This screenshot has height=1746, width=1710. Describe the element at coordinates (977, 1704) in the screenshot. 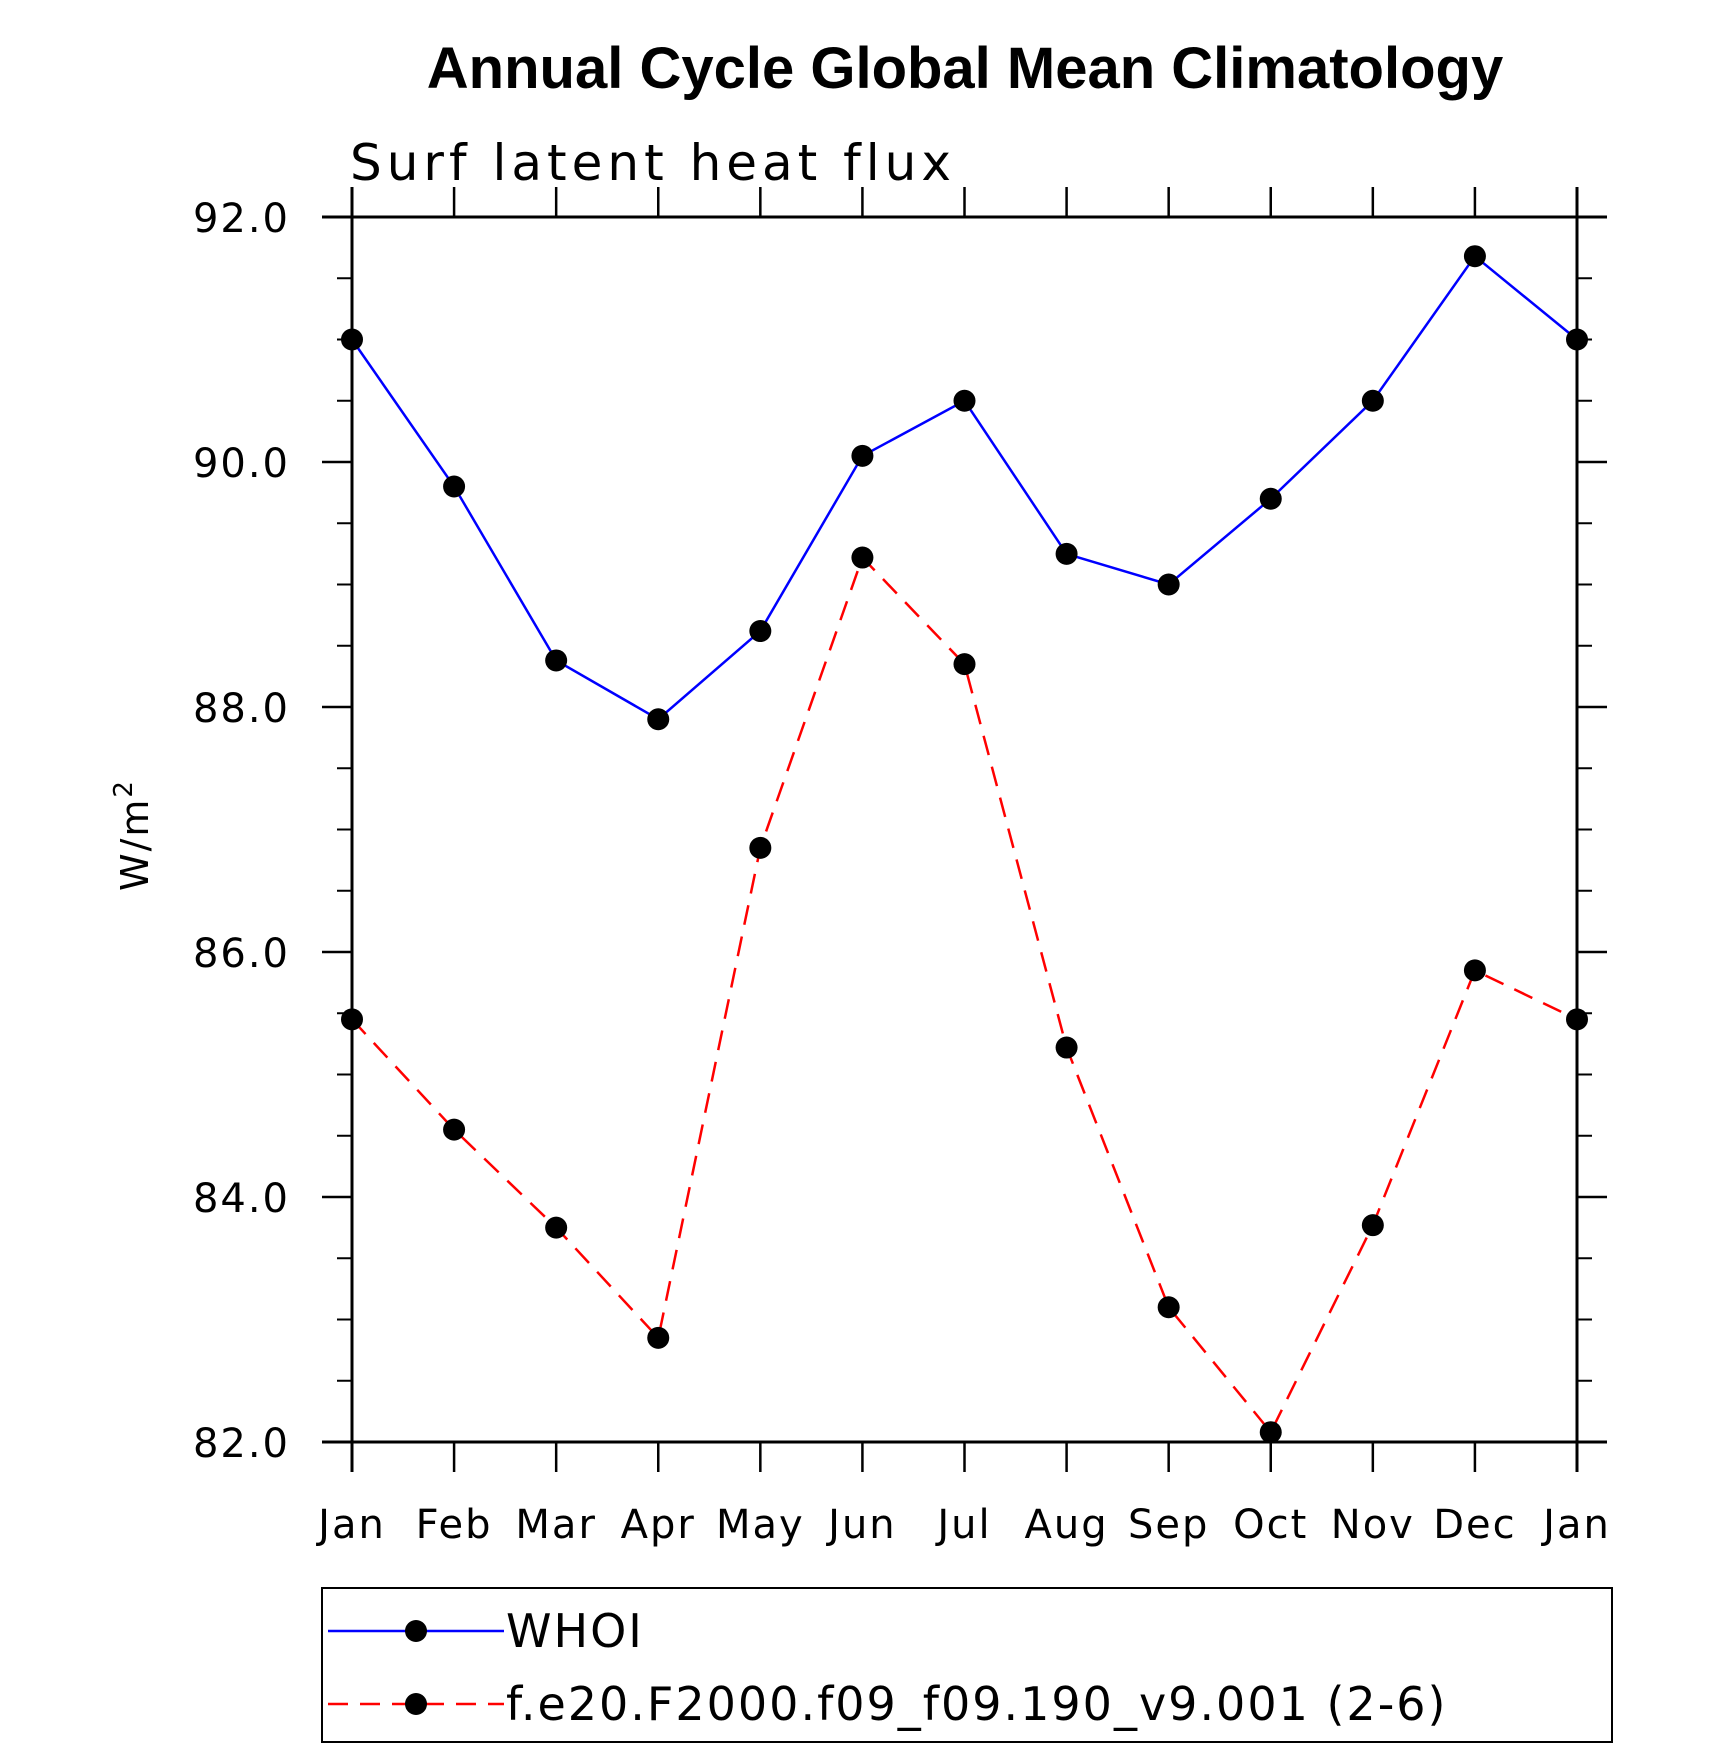

I see `legend-label-model: f.e20.F2000.f09_f09.190_v9.001 (2-6)` at that location.